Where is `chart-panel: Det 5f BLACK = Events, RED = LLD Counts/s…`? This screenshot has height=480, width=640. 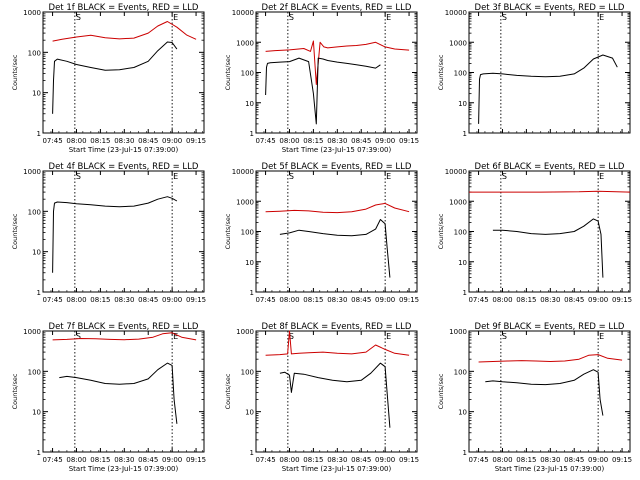
chart-panel: Det 5f BLACK = Events, RED = LLD Counts/s… is located at coordinates (321, 233).